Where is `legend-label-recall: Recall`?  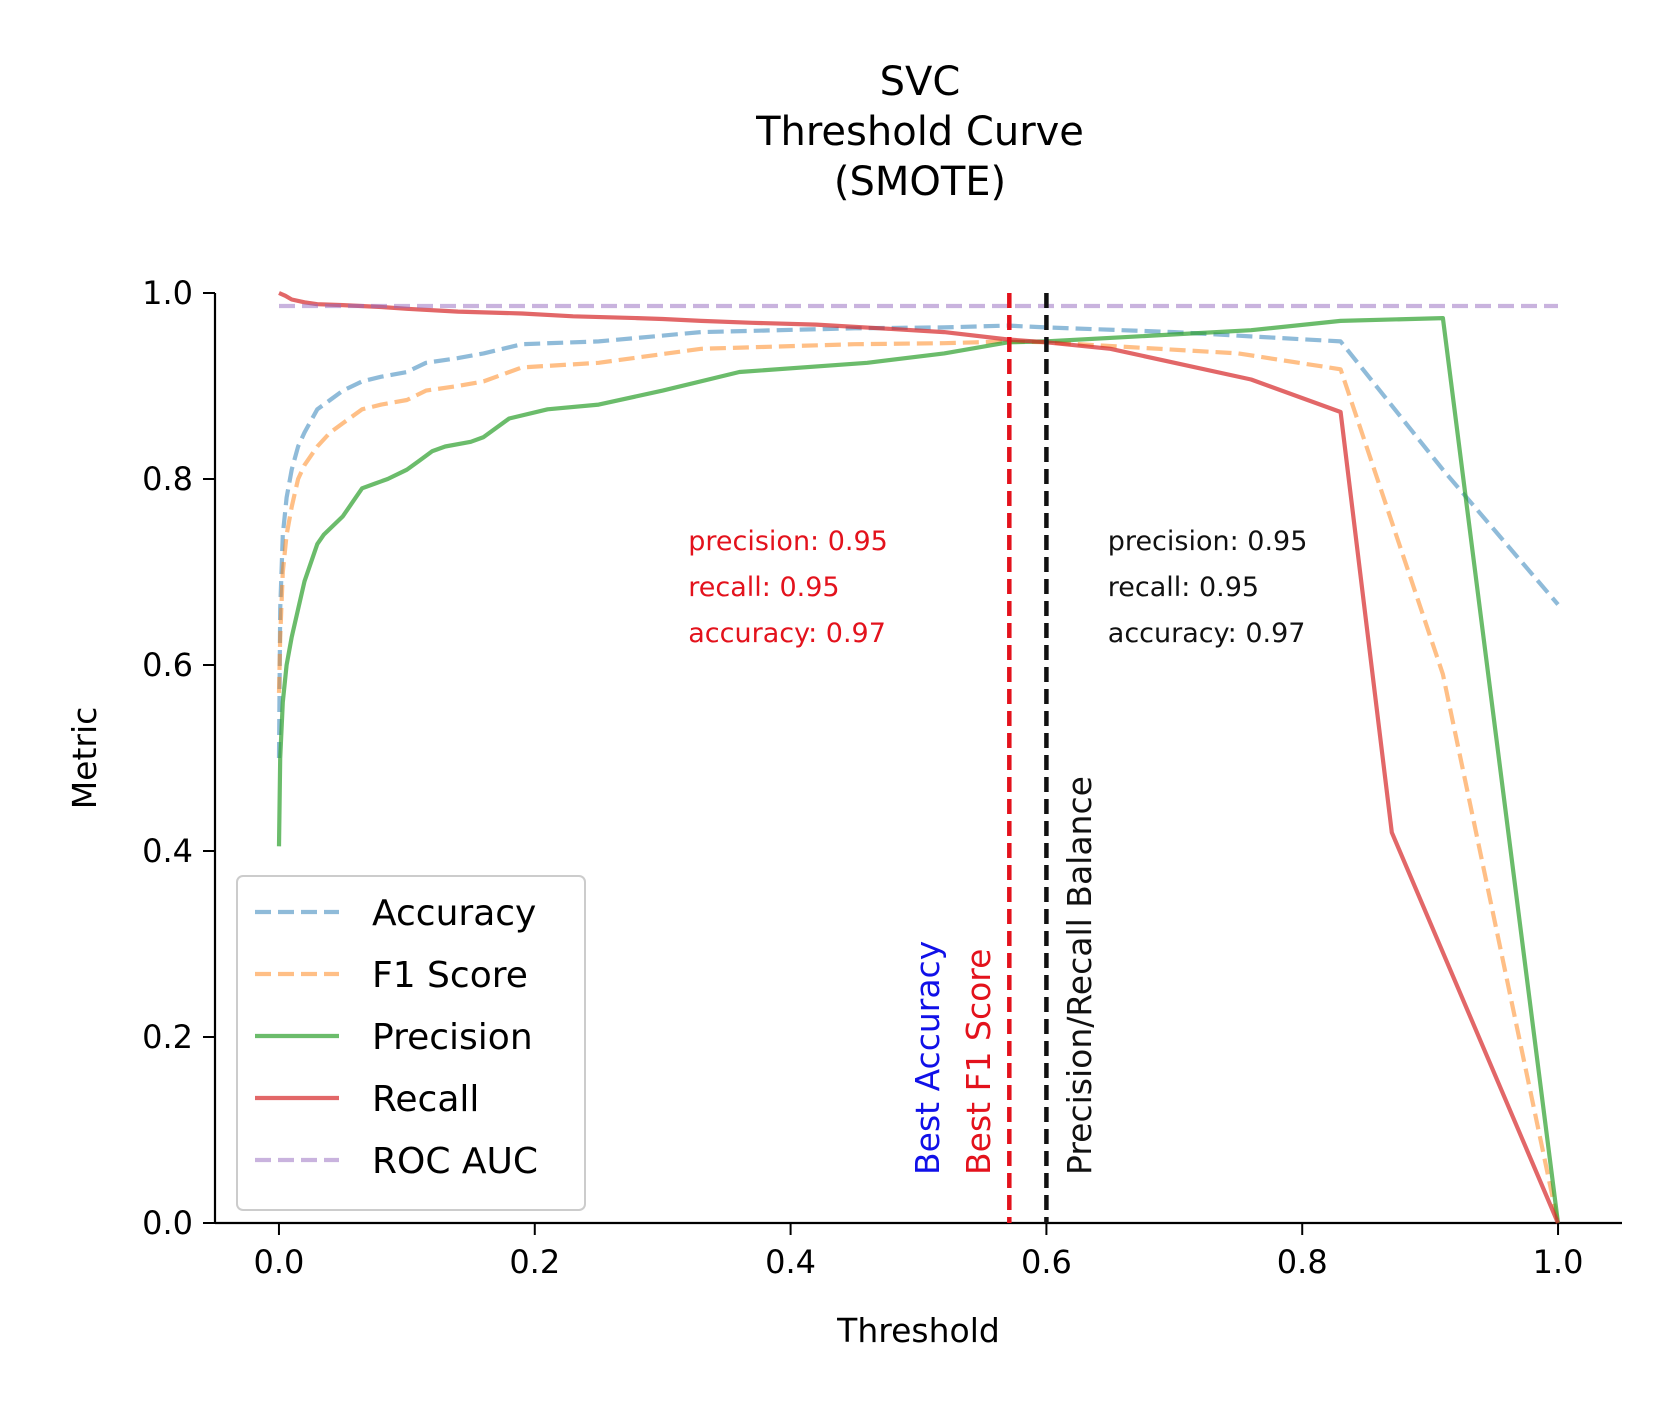 legend-label-recall: Recall is located at coordinates (425, 1099).